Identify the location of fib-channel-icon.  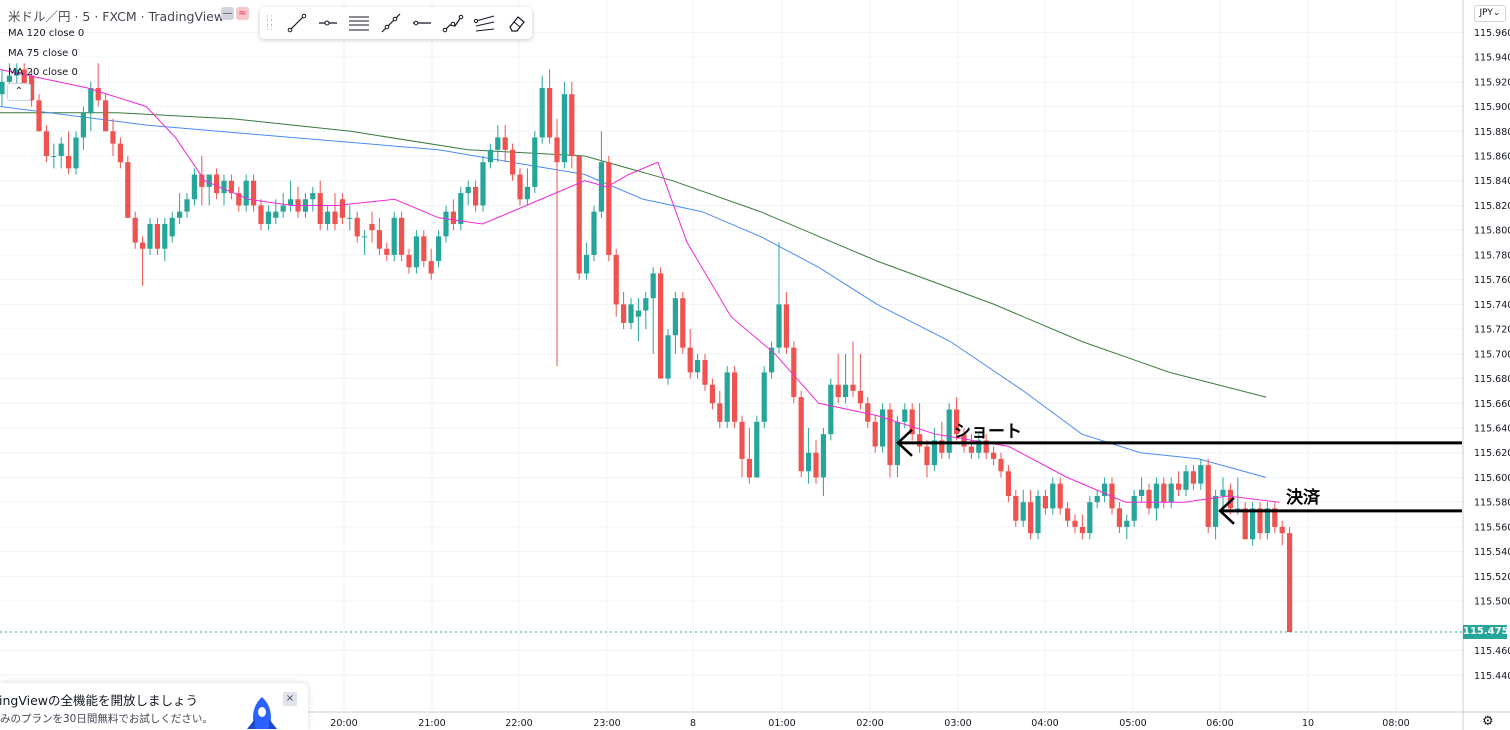
(485, 23).